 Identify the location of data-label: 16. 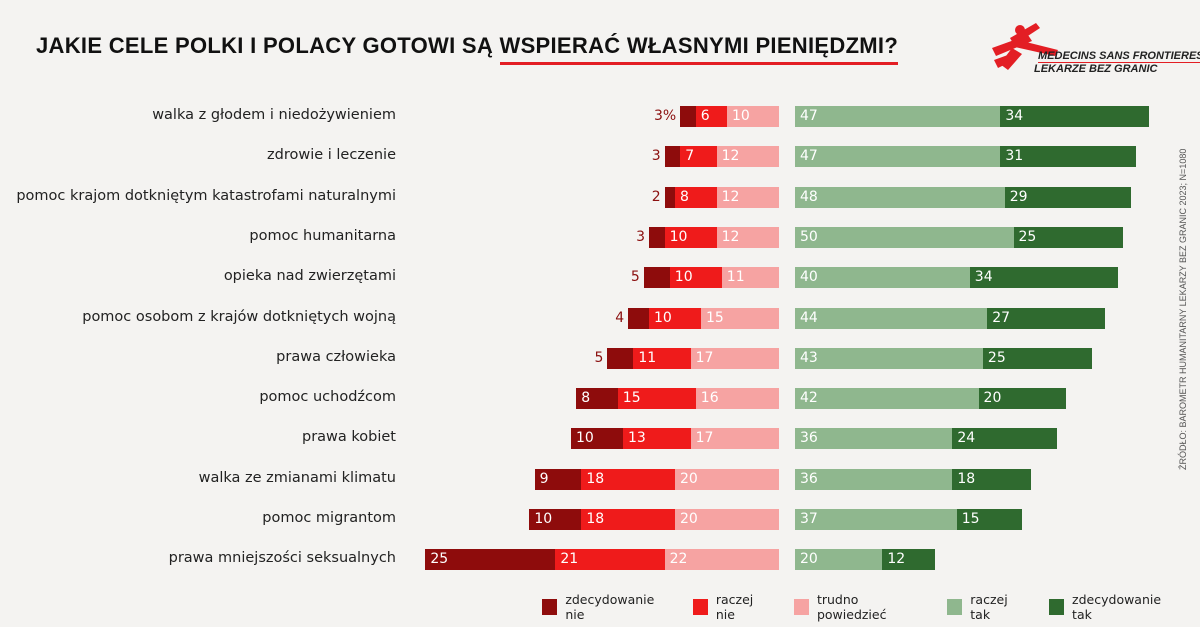
(709, 398).